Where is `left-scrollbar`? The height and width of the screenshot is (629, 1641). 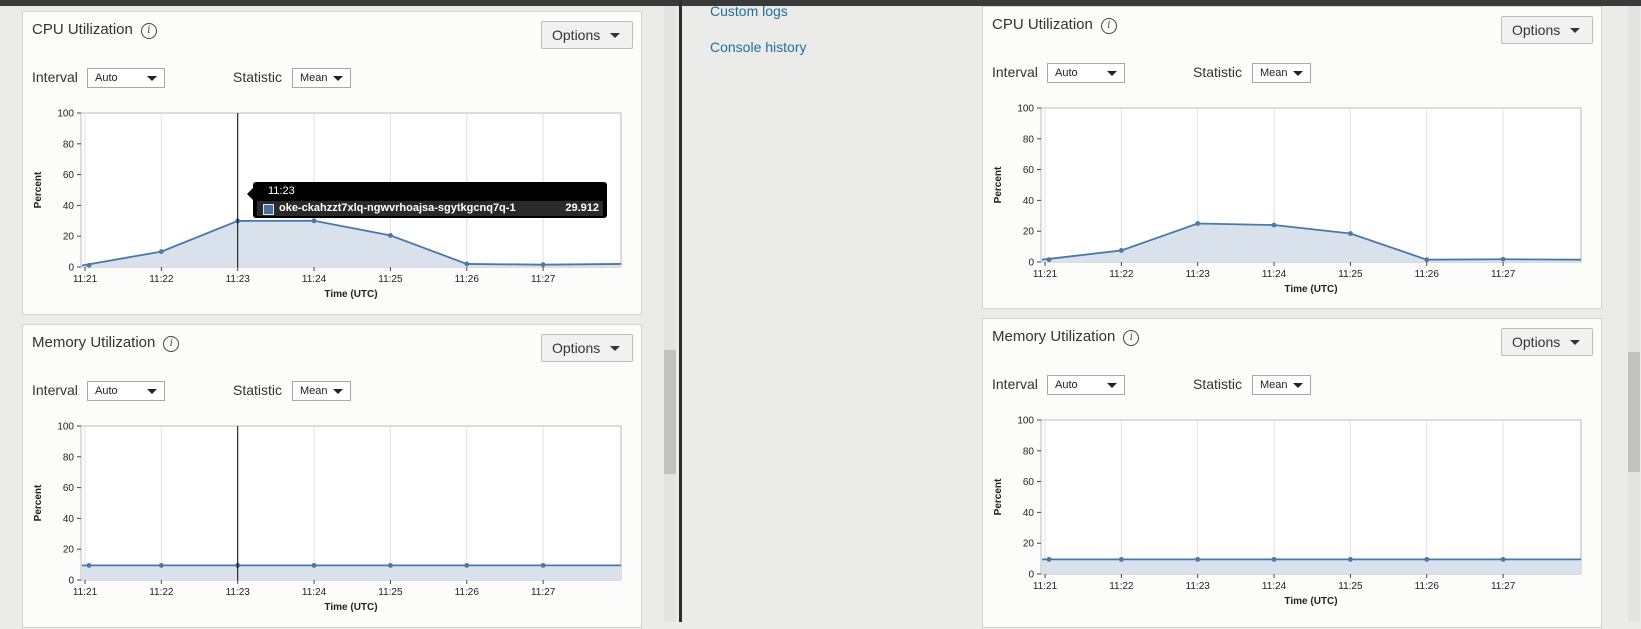
left-scrollbar is located at coordinates (670, 314).